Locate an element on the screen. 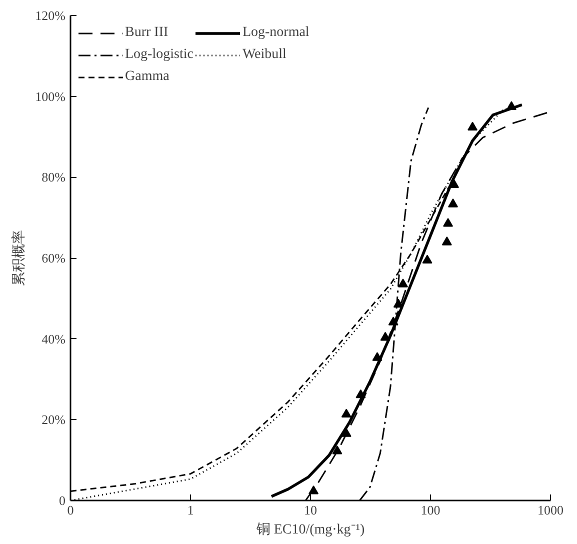 This screenshot has height=544, width=577. legend-label: Weibull is located at coordinates (264, 55).